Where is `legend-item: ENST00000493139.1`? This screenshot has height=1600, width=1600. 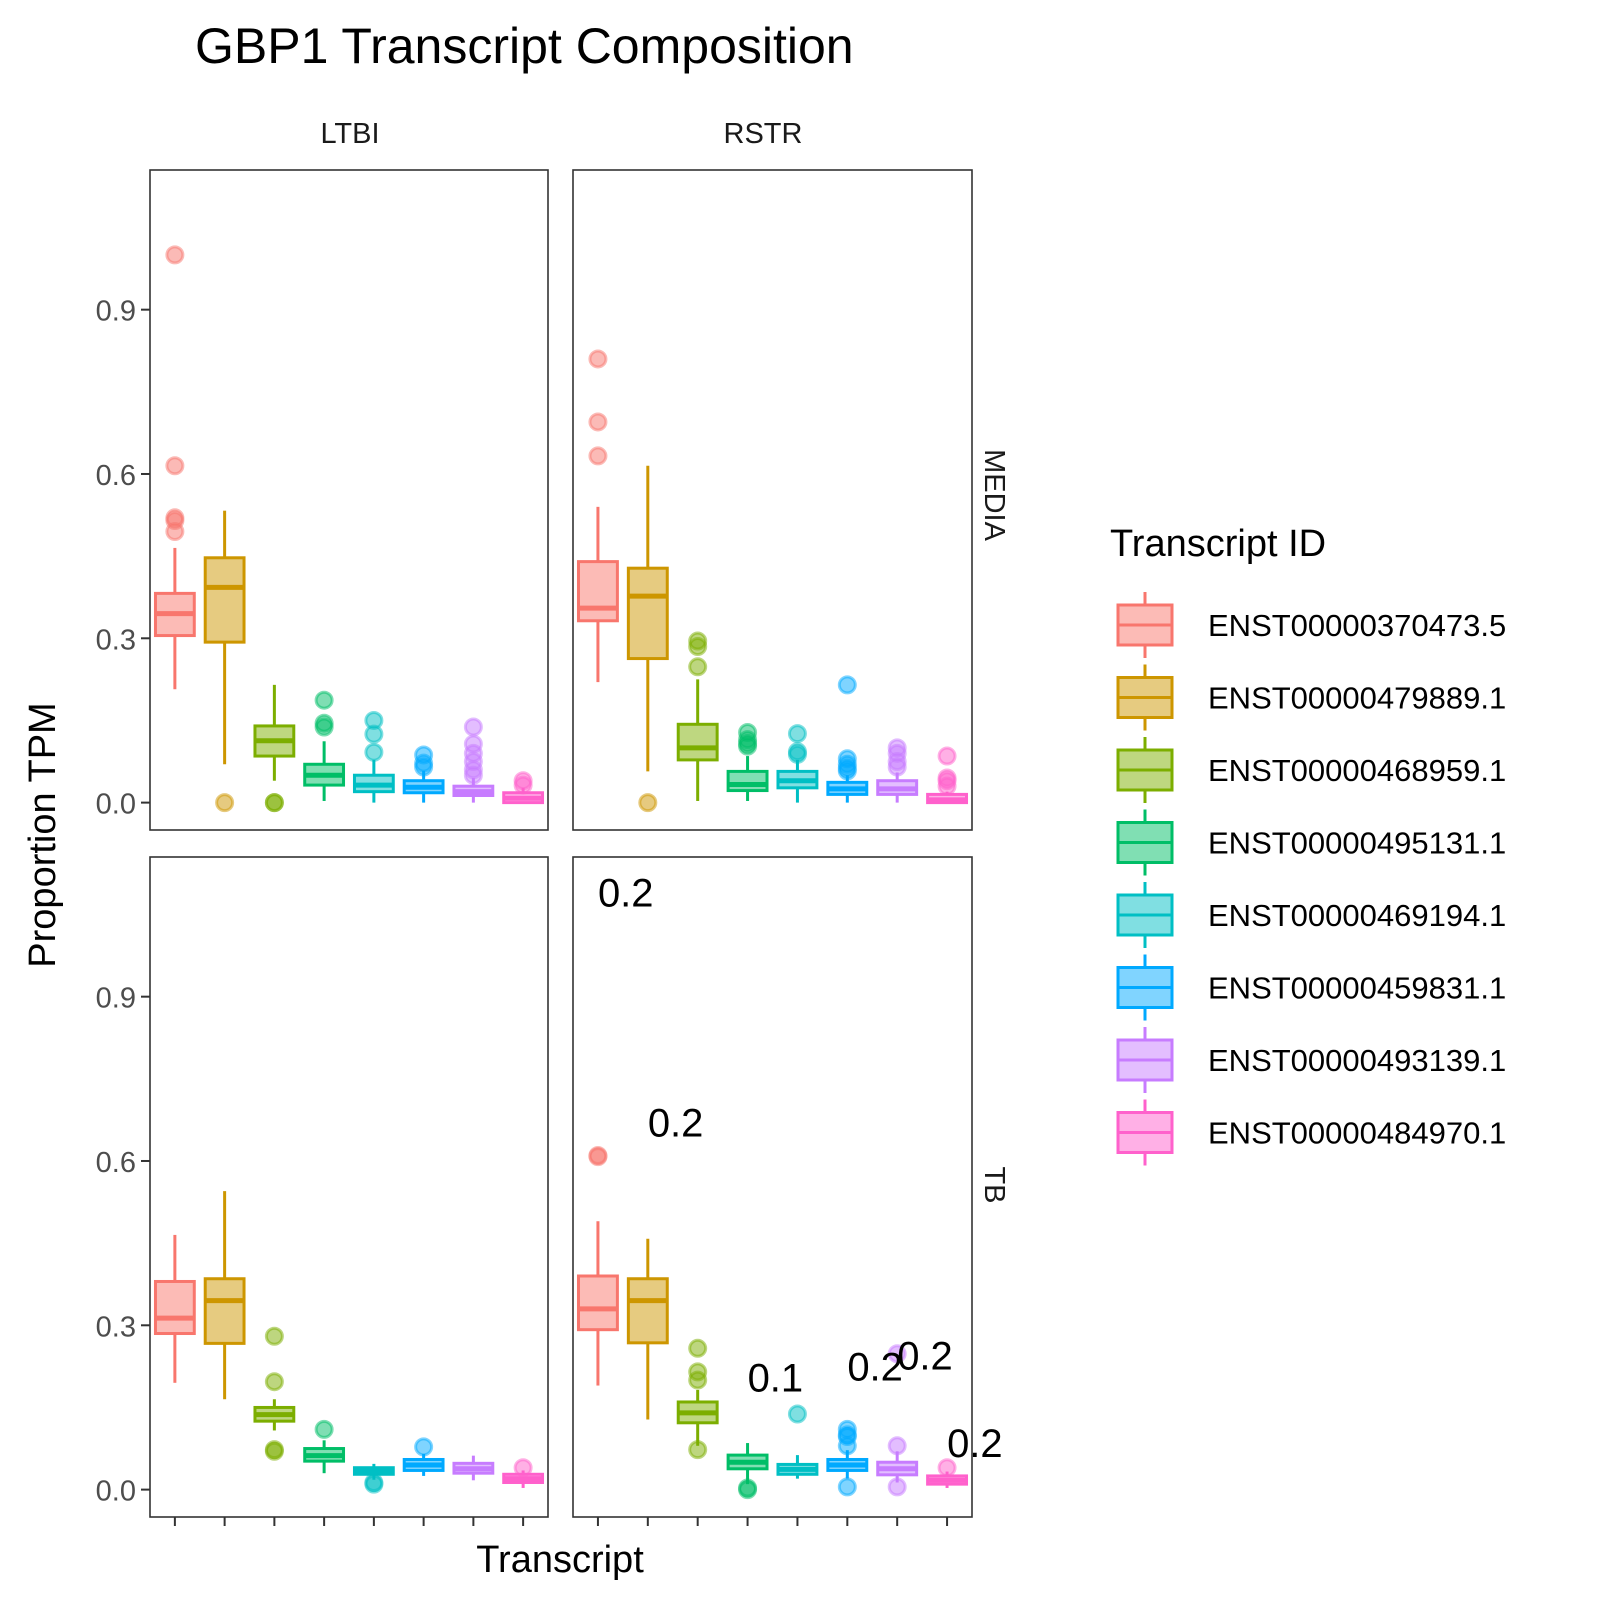
legend-item: ENST00000493139.1 is located at coordinates (1311, 1060).